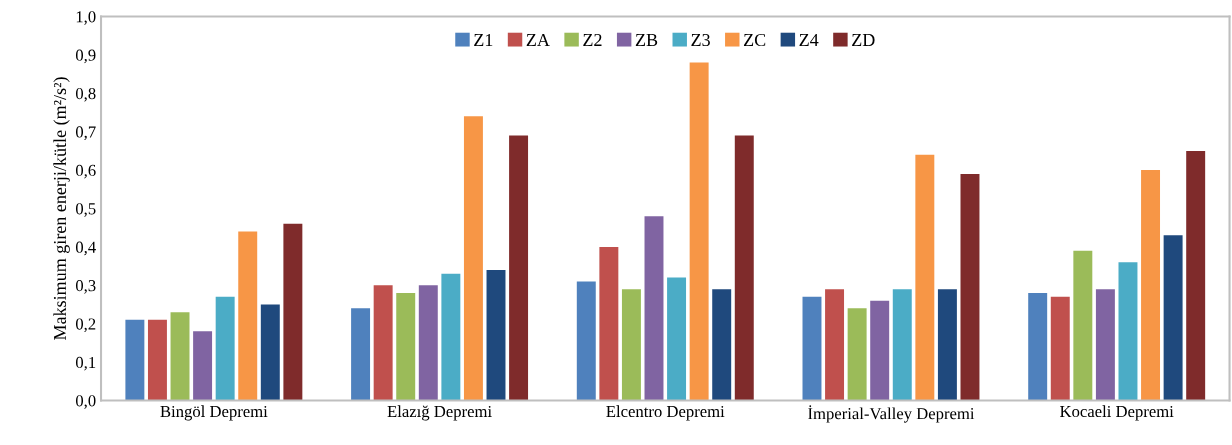 This screenshot has width=1232, height=445. I want to click on y-tick-label: 0,4, so click(85, 248).